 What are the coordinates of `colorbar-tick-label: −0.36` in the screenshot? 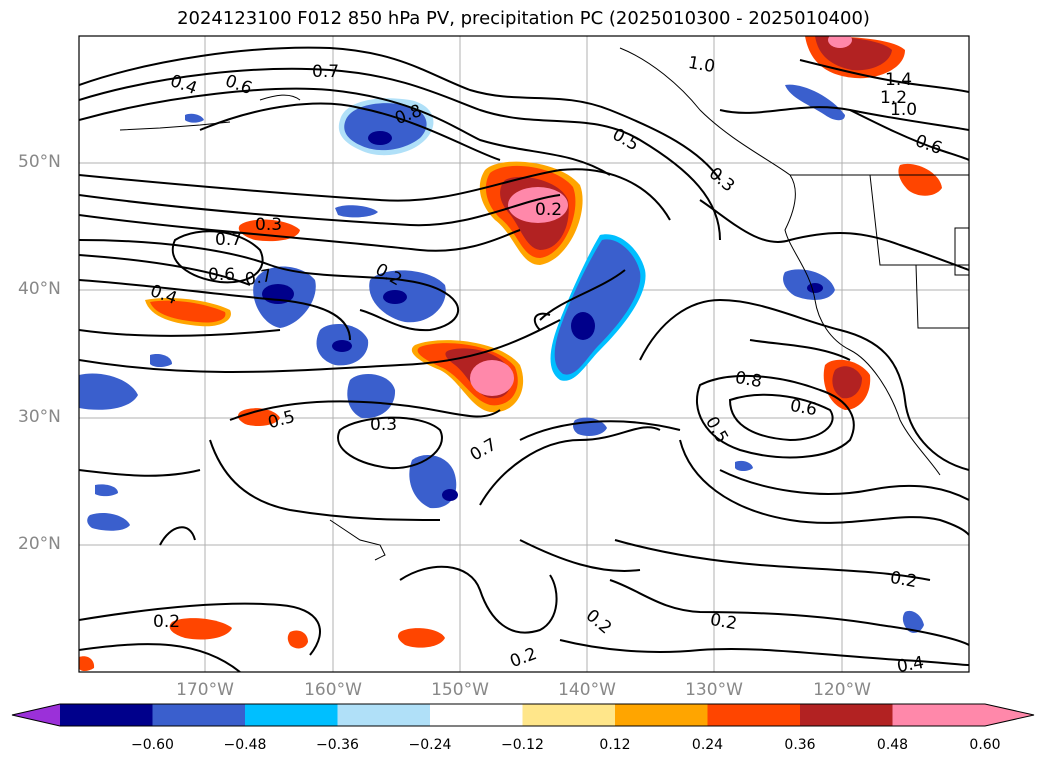 It's located at (337, 745).